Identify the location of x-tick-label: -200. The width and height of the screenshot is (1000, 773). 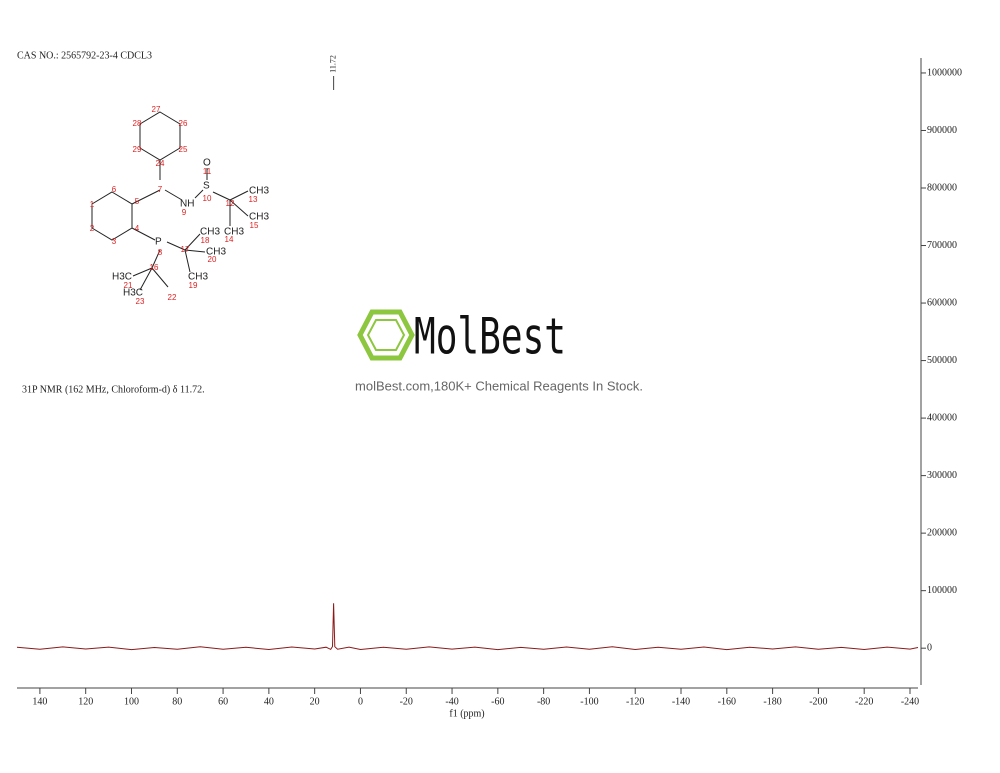
(818, 701).